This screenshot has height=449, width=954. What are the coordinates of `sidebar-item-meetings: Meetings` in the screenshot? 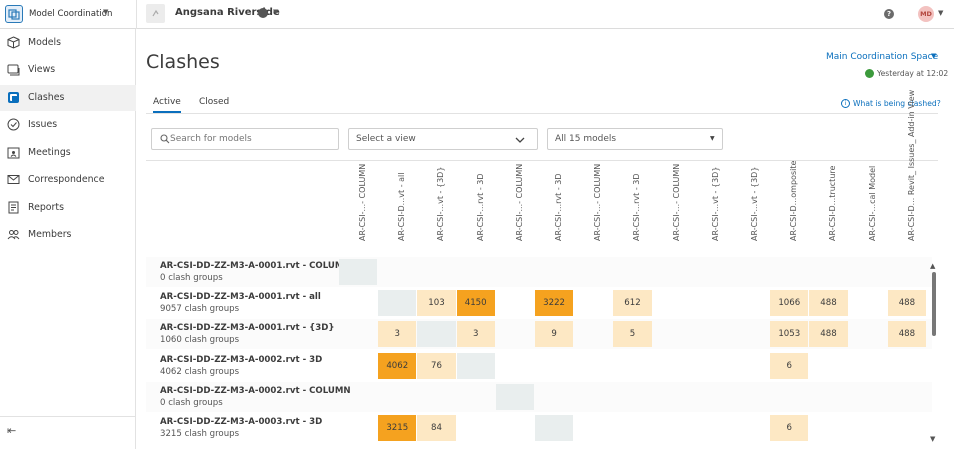 It's located at (68, 153).